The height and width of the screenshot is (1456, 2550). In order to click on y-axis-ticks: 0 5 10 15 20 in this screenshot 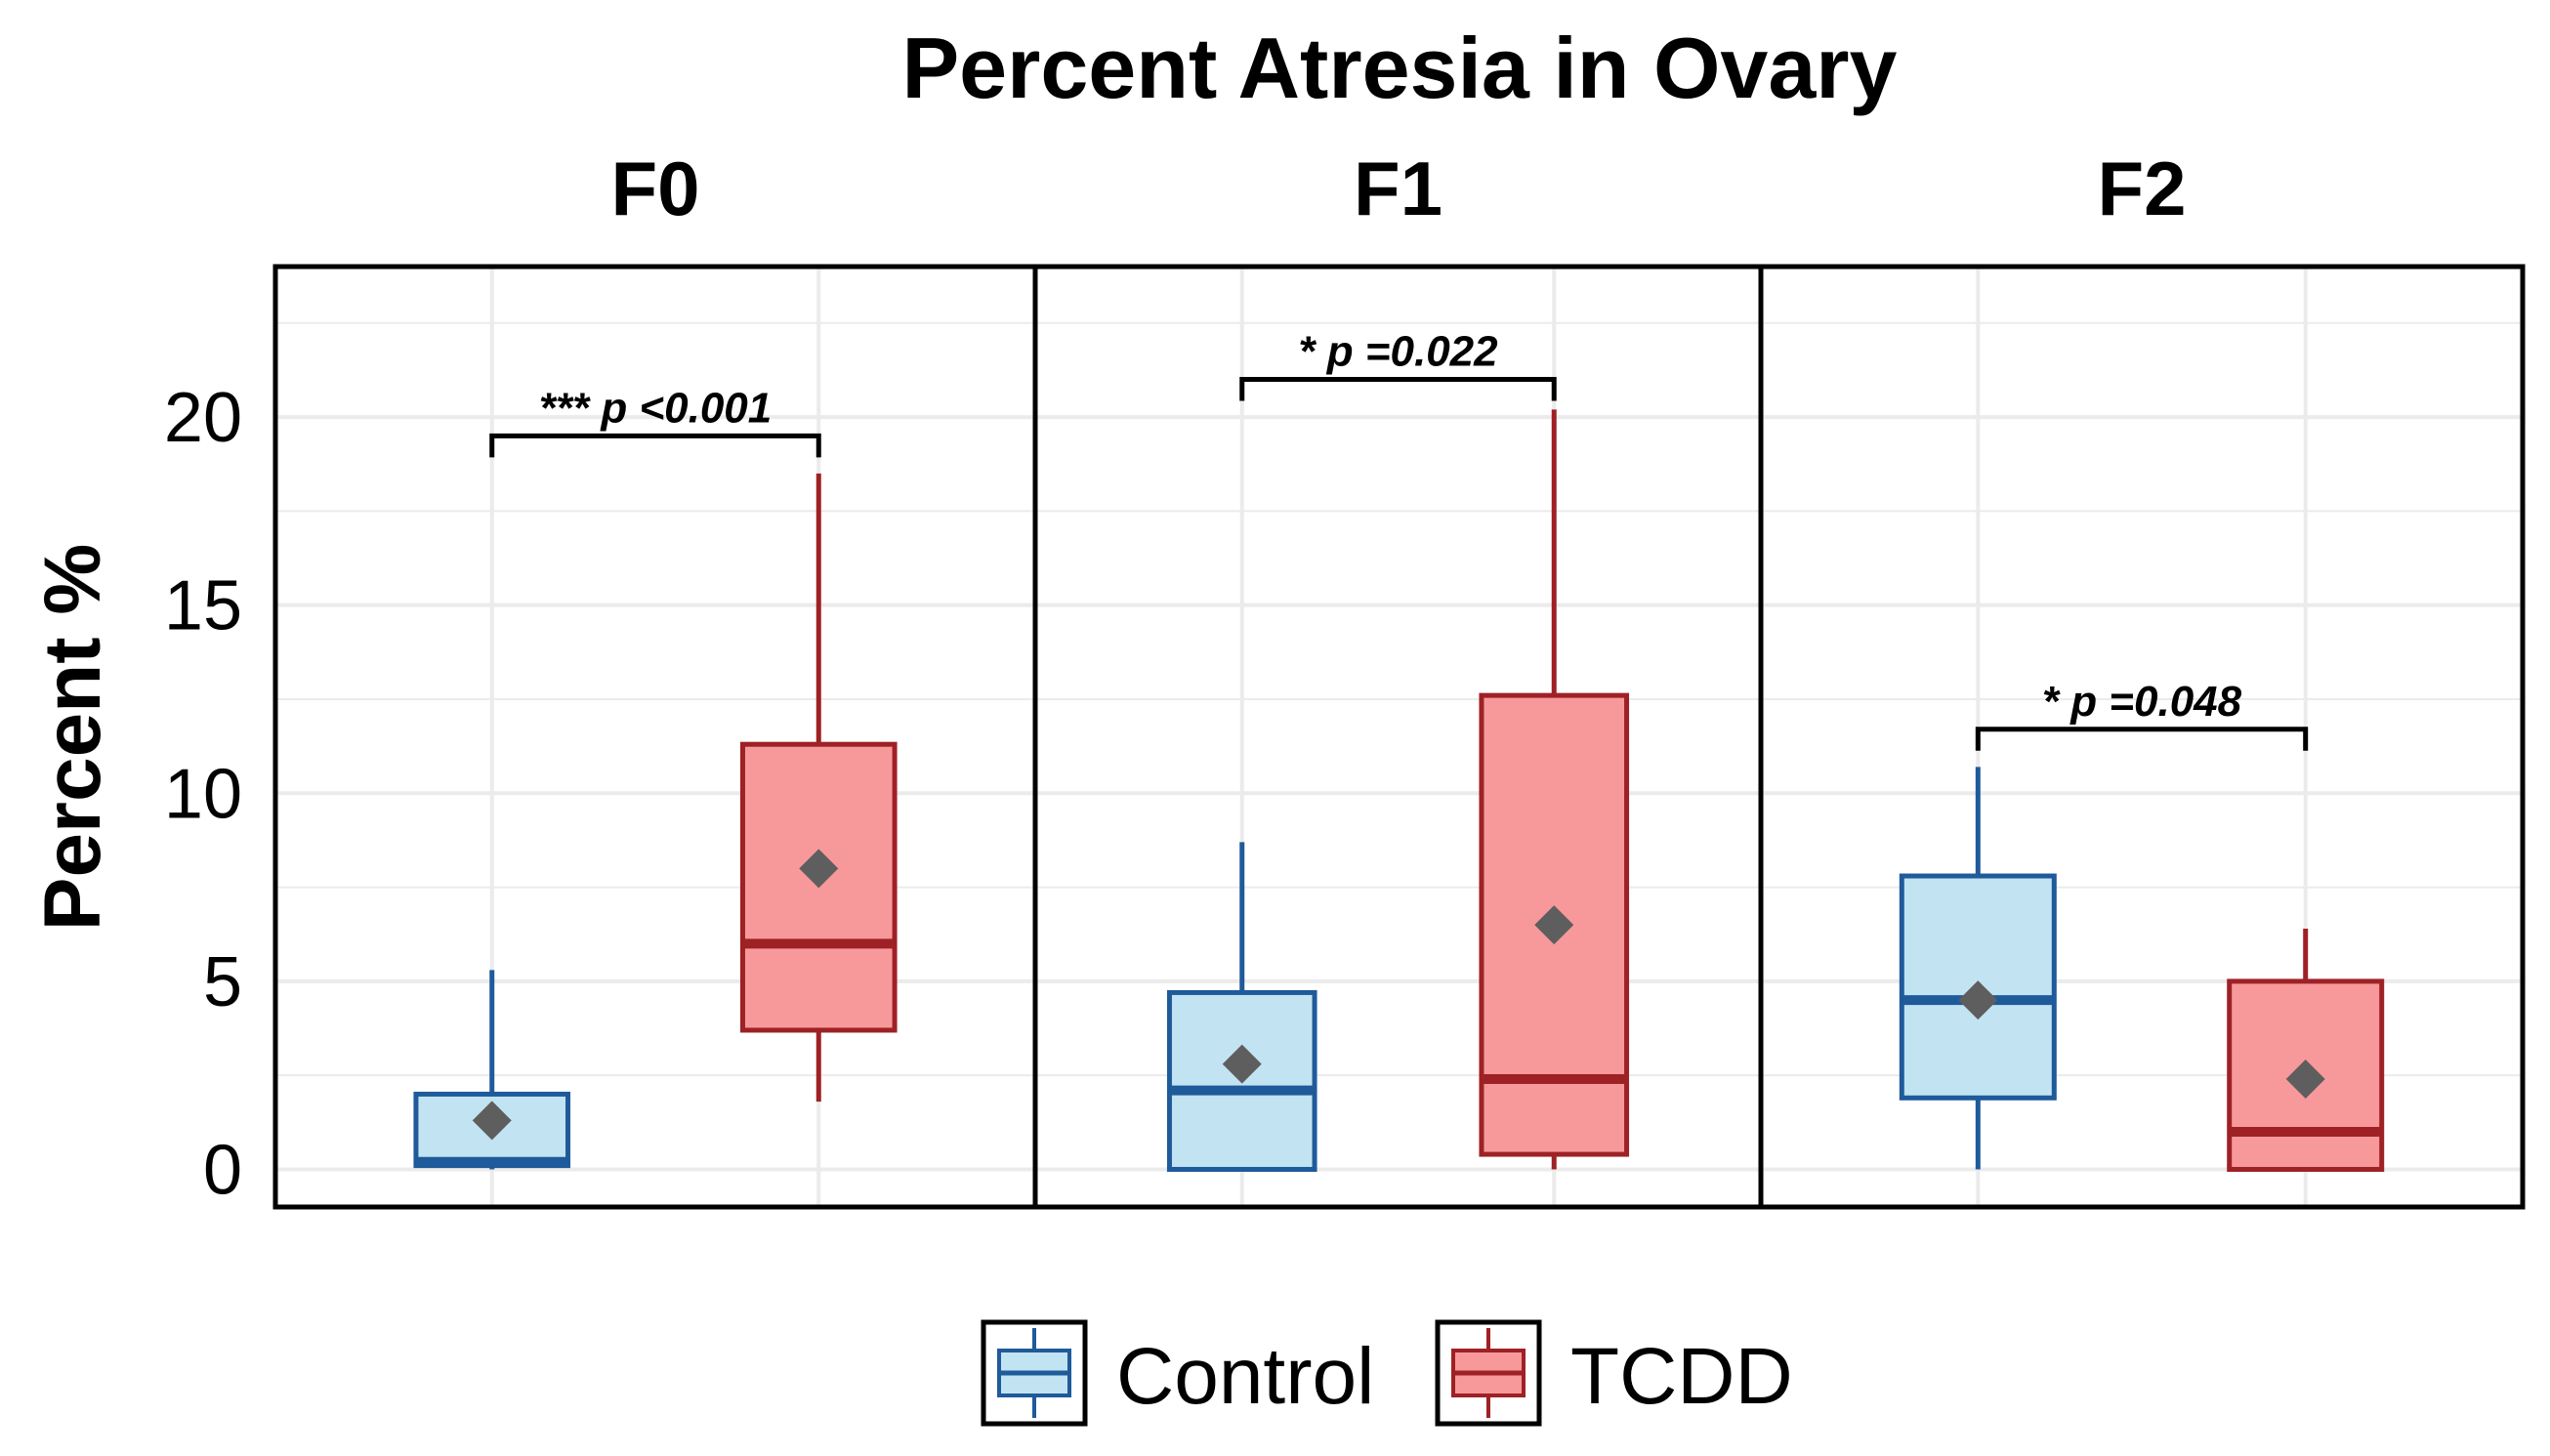, I will do `click(203, 794)`.